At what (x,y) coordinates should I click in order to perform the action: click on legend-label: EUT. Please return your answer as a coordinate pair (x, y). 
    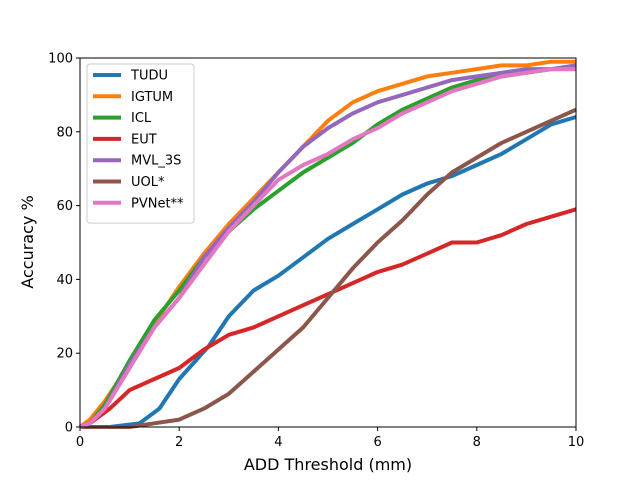
    Looking at the image, I should click on (144, 139).